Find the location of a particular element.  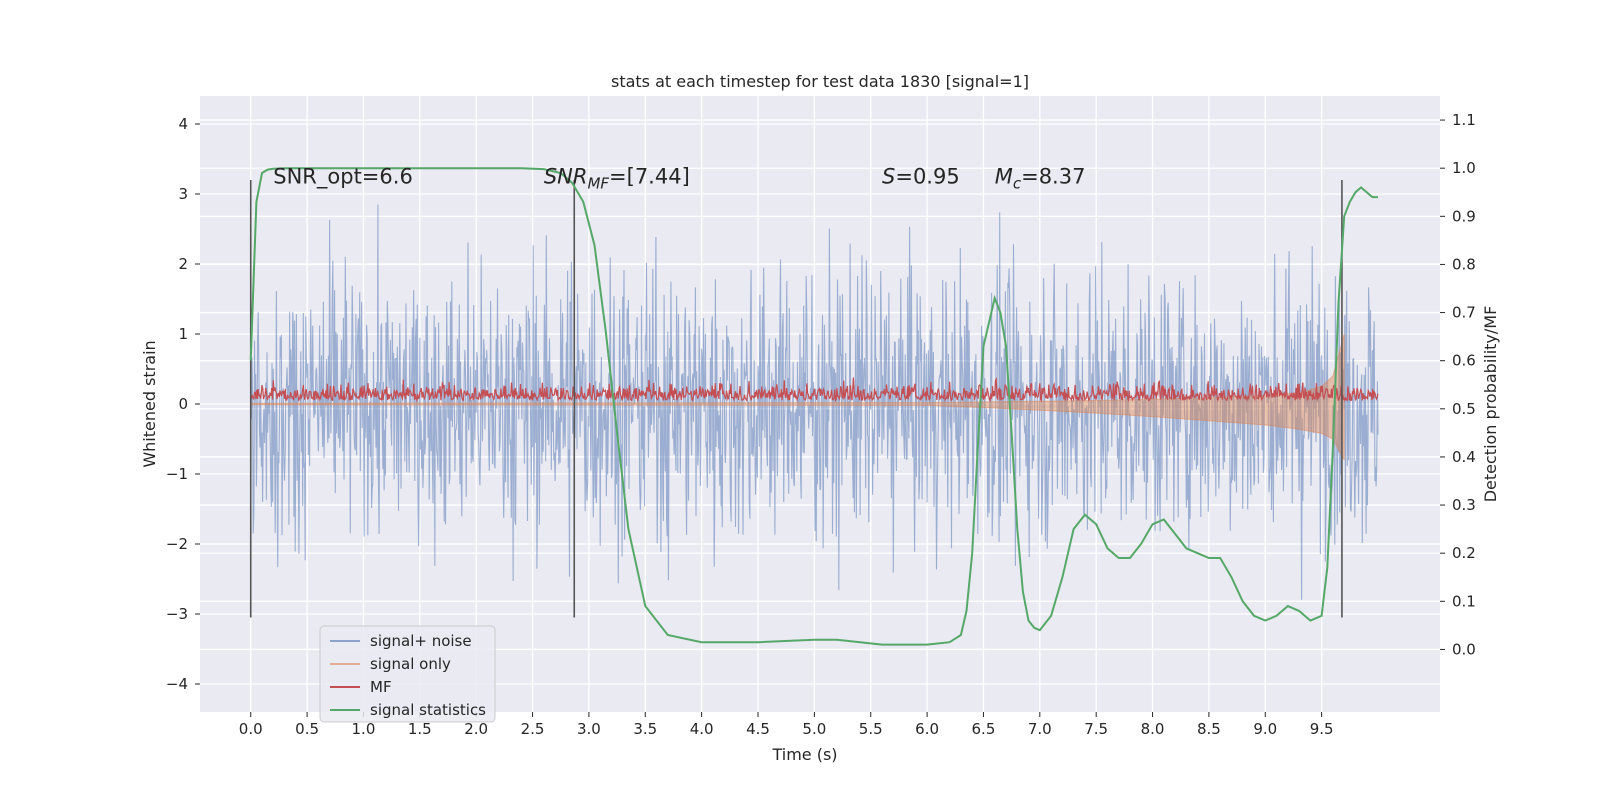

y2-tick-label: 0.3 is located at coordinates (1464, 505).